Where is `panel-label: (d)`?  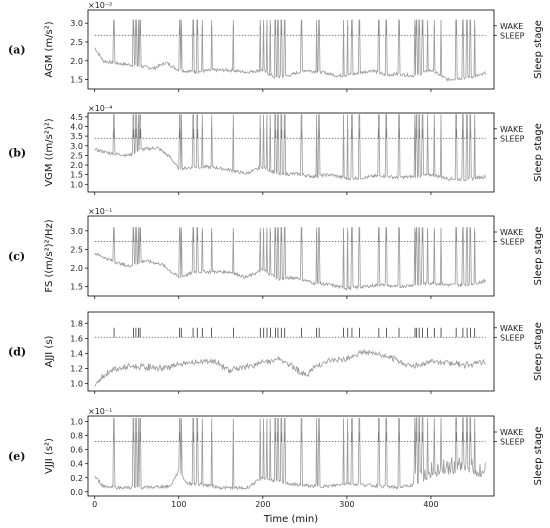 panel-label: (d) is located at coordinates (17, 352).